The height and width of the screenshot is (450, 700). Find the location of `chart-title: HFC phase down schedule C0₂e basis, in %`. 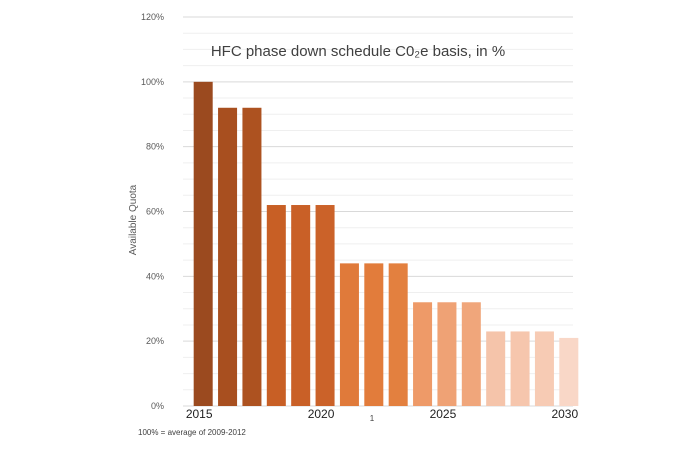

chart-title: HFC phase down schedule C0₂e basis, in % is located at coordinates (358, 51).